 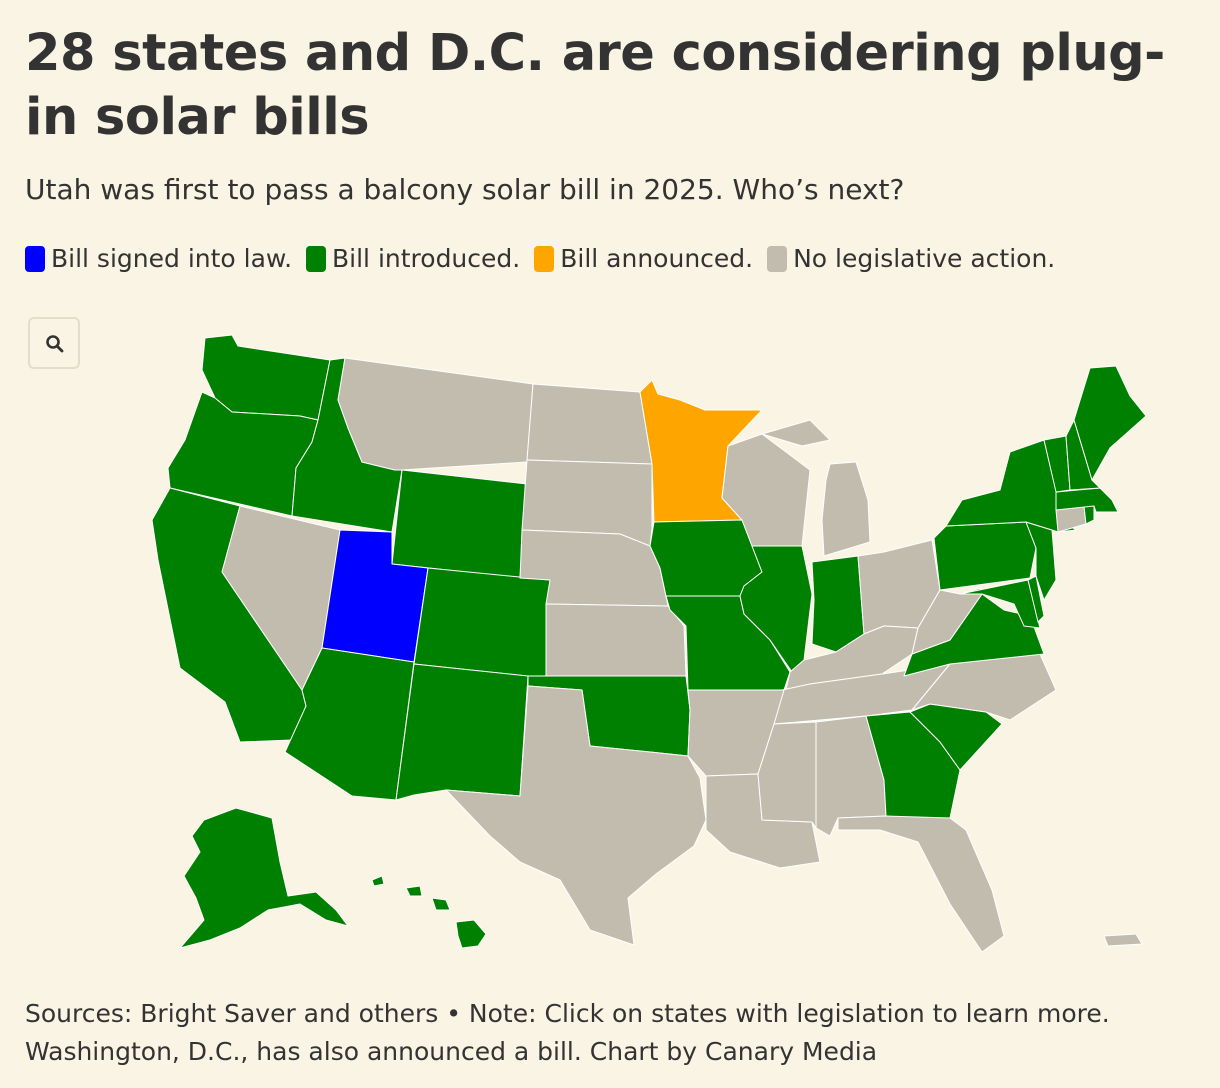 I want to click on state-mt, so click(x=435, y=414).